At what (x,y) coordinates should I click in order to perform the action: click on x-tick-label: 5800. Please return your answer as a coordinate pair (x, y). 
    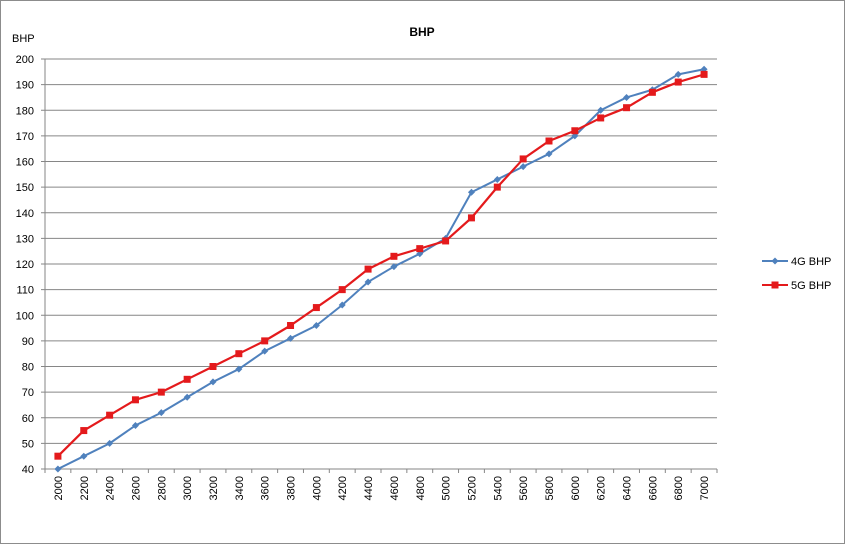
    Looking at the image, I should click on (550, 488).